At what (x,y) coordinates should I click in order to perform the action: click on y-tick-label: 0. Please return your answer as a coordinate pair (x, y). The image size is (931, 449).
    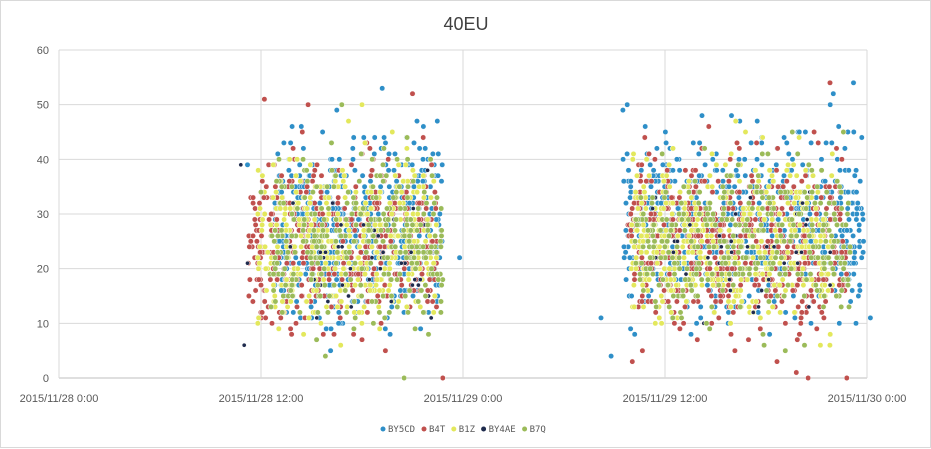
    Looking at the image, I should click on (46, 379).